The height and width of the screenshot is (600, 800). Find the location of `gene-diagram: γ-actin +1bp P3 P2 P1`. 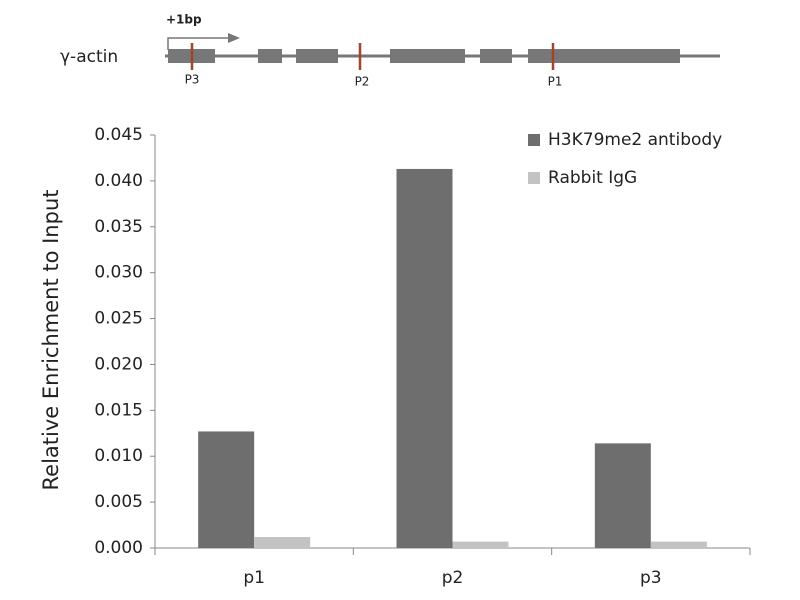

gene-diagram: γ-actin +1bp P3 P2 P1 is located at coordinates (390, 51).